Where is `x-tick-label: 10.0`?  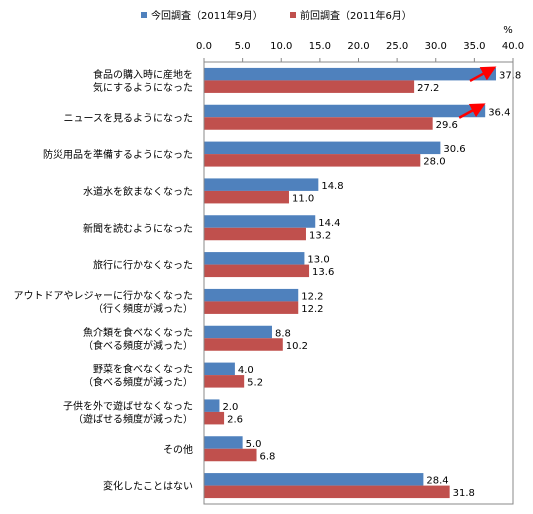
x-tick-label: 10.0 is located at coordinates (281, 46).